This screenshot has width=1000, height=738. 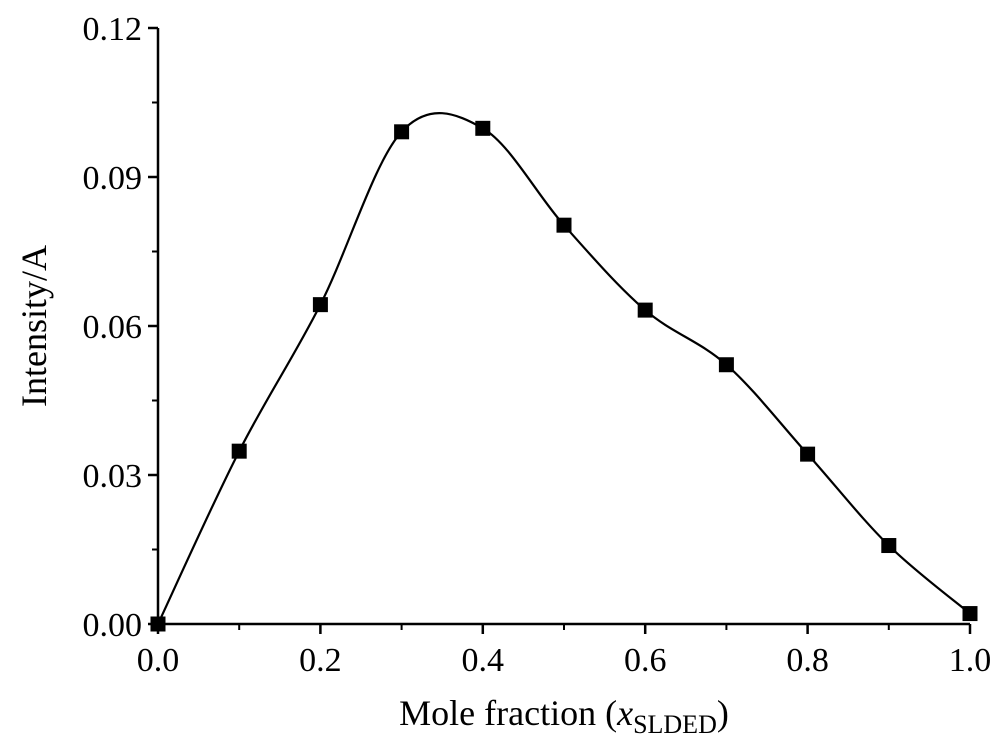 I want to click on y-axis-title: Intensity/A, so click(x=34, y=326).